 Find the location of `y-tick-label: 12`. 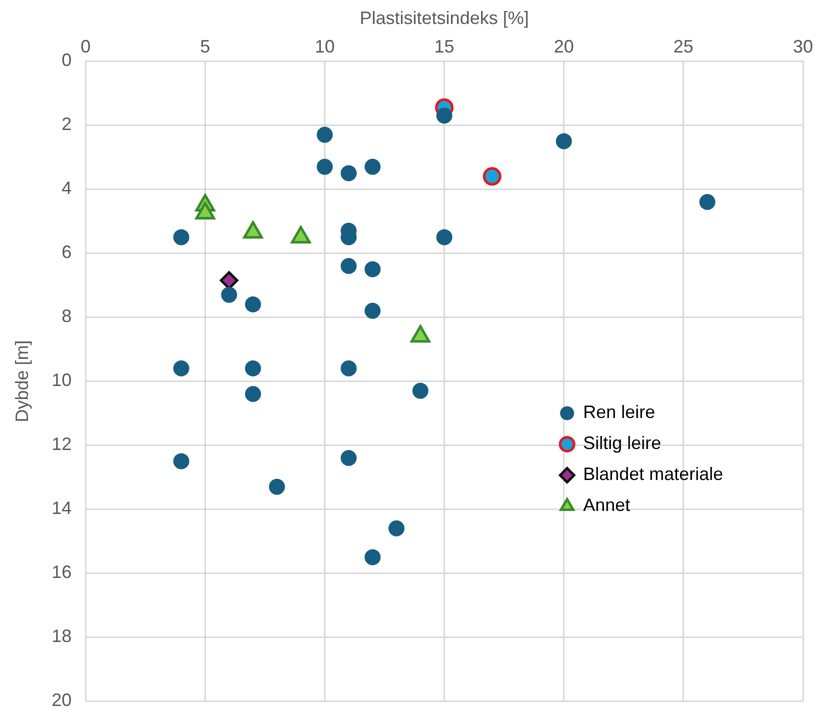

y-tick-label: 12 is located at coordinates (62, 444).